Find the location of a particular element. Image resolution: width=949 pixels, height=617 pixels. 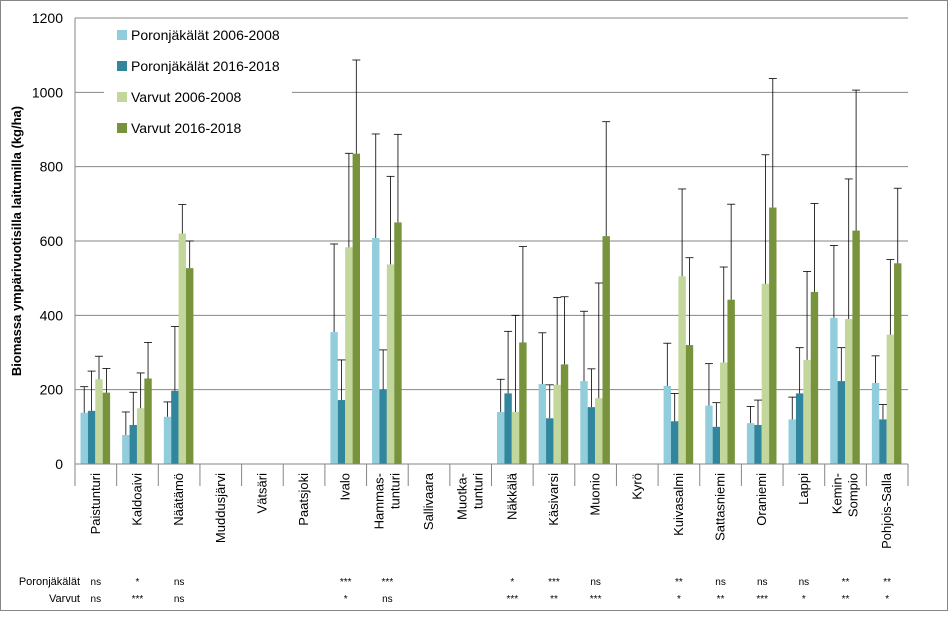

x-category-label-line: Kemin- is located at coordinates (837, 493).